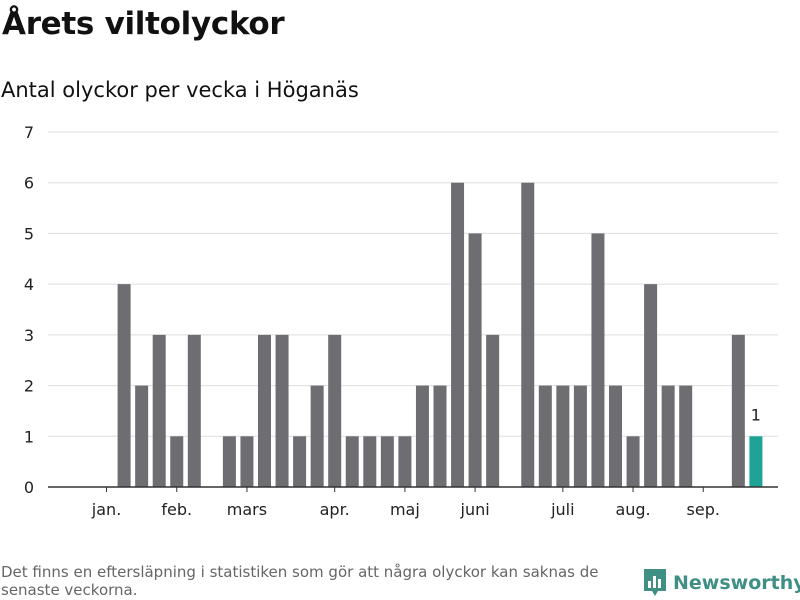  What do you see at coordinates (703, 509) in the screenshot?
I see `x-tick-label: sep.` at bounding box center [703, 509].